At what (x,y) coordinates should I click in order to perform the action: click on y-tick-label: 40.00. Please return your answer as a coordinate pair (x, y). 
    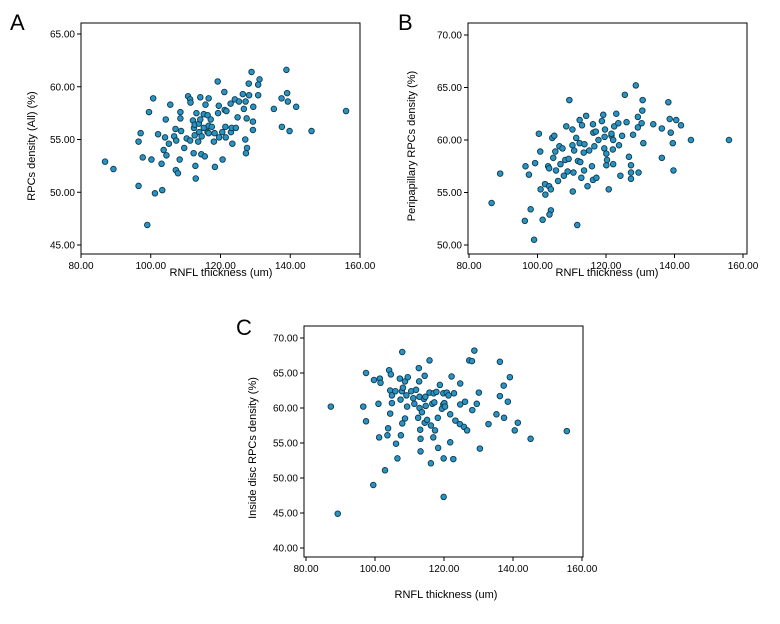
    Looking at the image, I should click on (285, 549).